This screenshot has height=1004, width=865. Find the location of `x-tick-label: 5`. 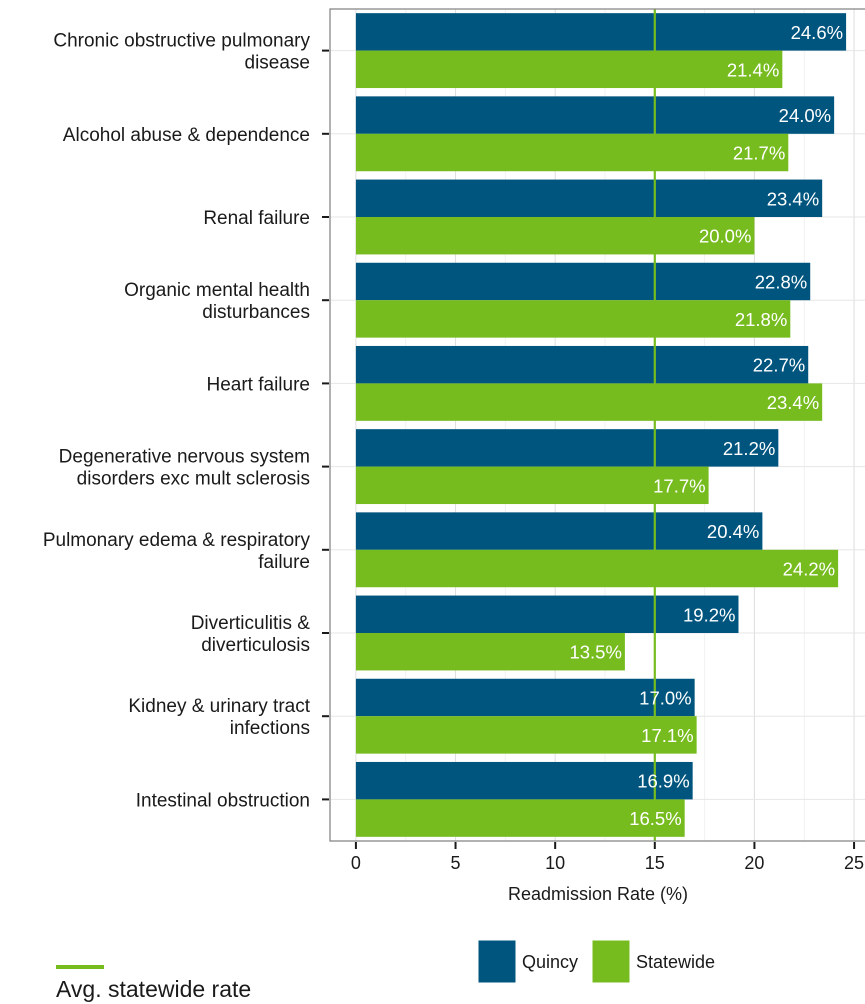

x-tick-label: 5 is located at coordinates (456, 863).